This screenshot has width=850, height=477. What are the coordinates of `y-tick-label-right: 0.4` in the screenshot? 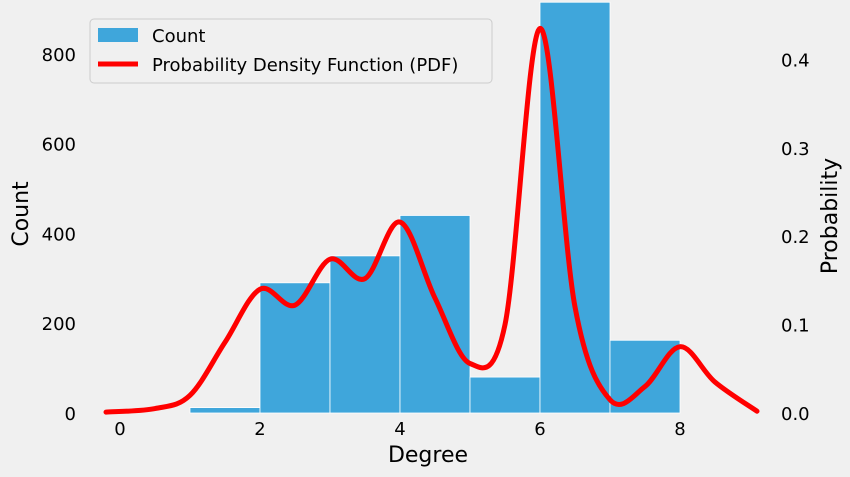 It's located at (795, 60).